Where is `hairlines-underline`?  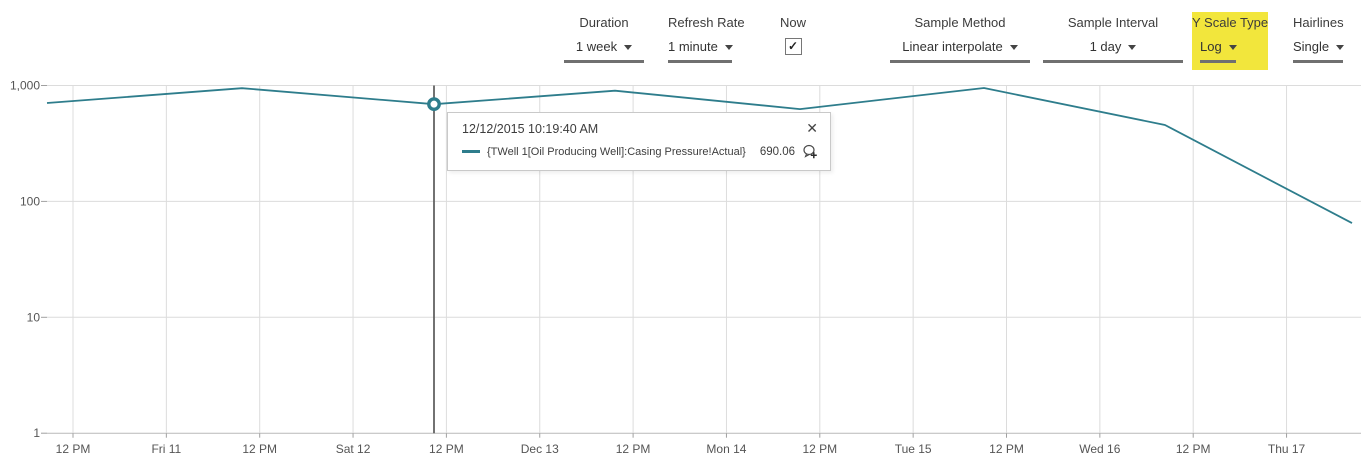
hairlines-underline is located at coordinates (1318, 61).